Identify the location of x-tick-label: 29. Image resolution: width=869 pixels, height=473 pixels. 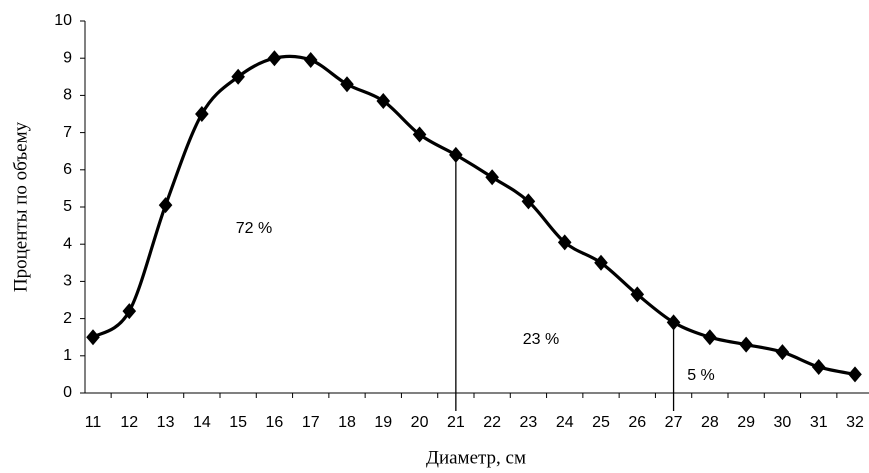
(746, 422).